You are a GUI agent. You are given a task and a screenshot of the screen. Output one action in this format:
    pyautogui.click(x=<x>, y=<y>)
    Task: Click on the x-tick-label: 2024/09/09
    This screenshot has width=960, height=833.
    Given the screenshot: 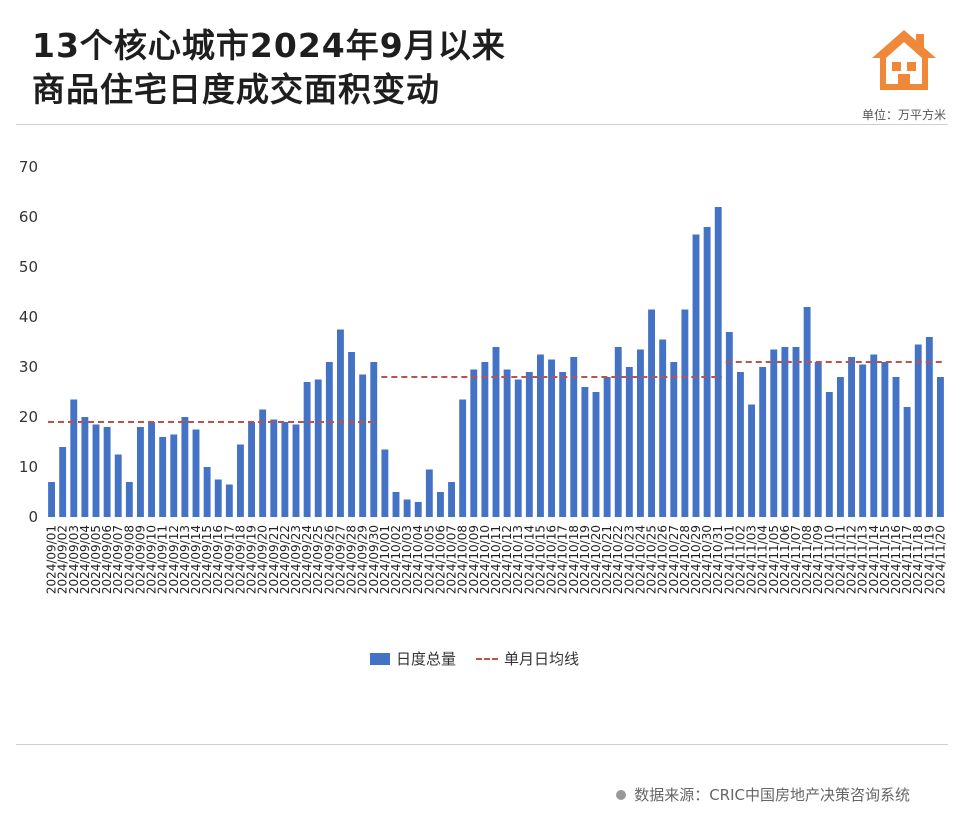 What is the action you would take?
    pyautogui.click(x=140, y=559)
    